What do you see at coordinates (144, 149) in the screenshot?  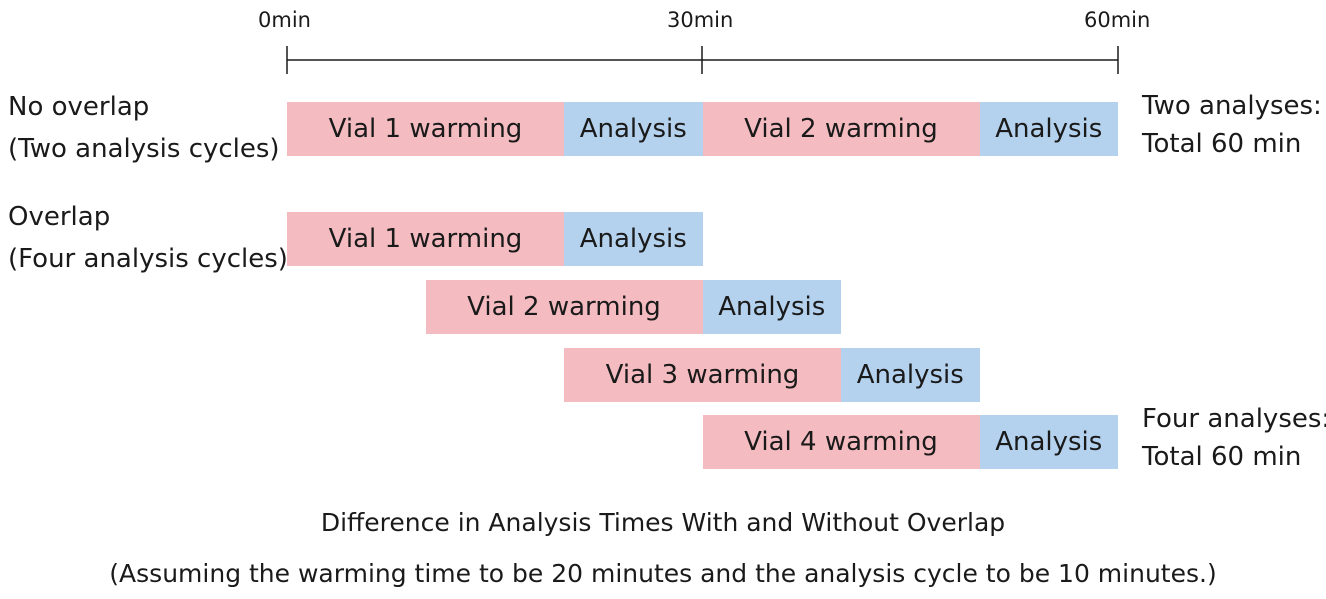 I see `no-overlap-subtitle: (Two analysis cycles)` at bounding box center [144, 149].